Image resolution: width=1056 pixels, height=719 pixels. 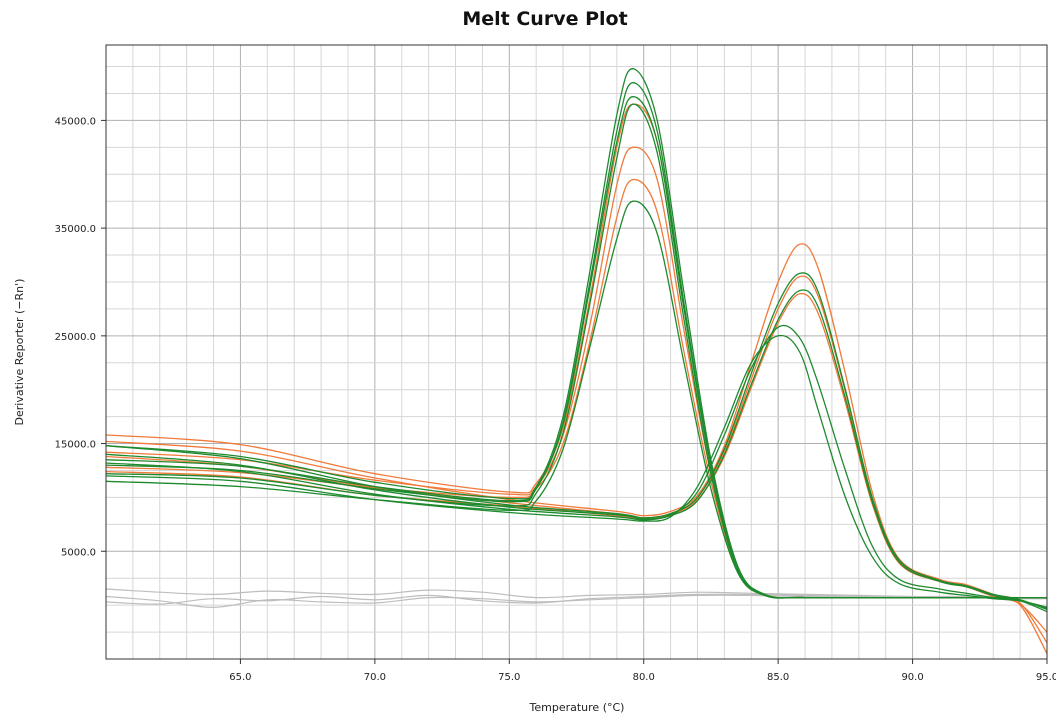 I want to click on y-tick-label: 15000.0, so click(x=75, y=445).